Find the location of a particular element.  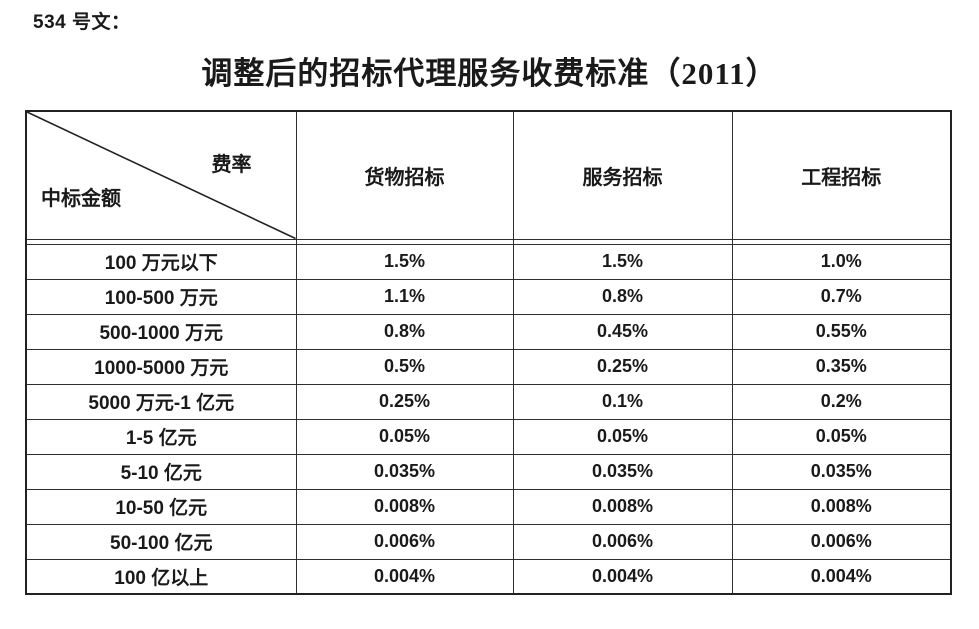

amount-range-cell: 5000 万元-1 亿元 is located at coordinates (161, 401).